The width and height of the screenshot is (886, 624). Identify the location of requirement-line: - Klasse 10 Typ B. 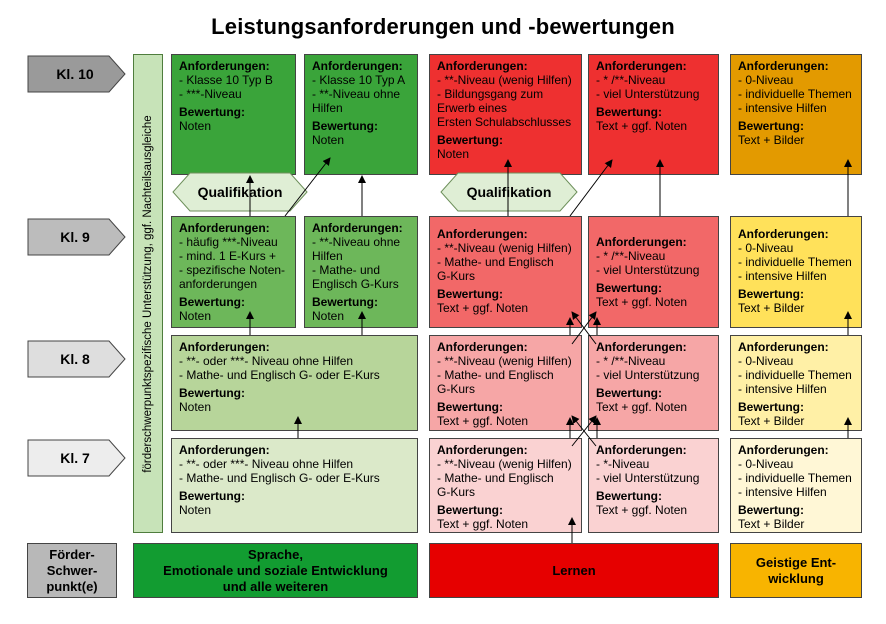
(226, 80).